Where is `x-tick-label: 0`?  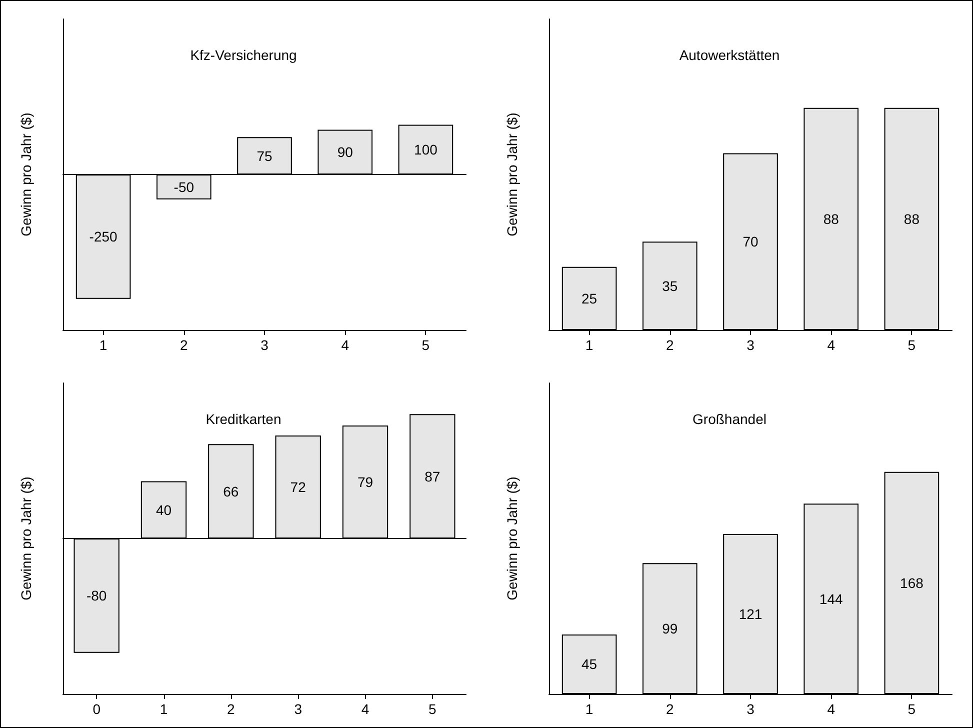 x-tick-label: 0 is located at coordinates (96, 709).